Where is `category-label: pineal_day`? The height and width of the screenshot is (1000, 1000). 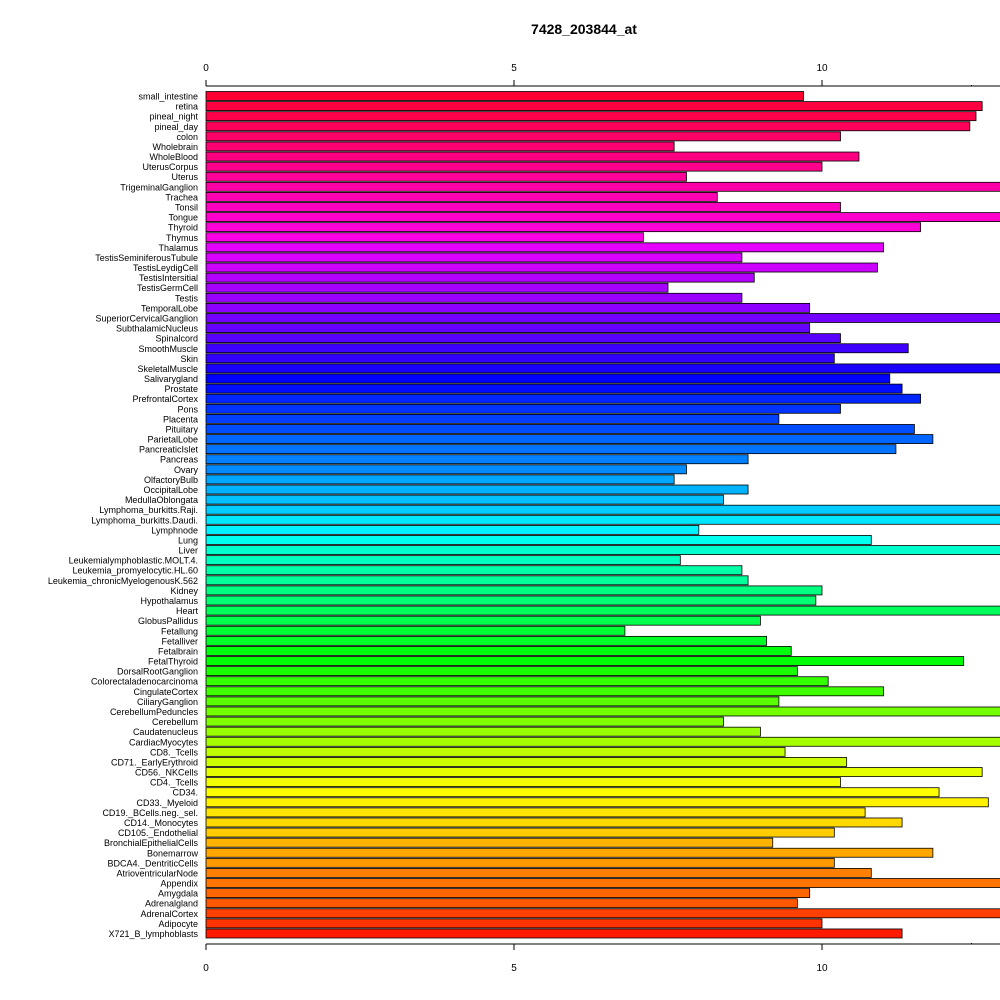
category-label: pineal_day is located at coordinates (176, 127).